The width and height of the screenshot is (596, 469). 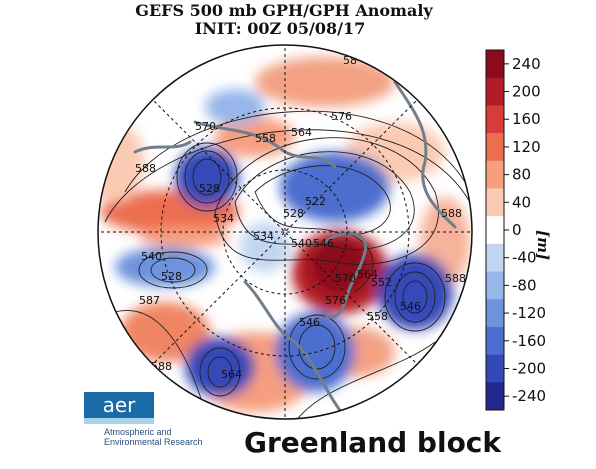 I want to click on map-title: GEFS 500 mb GPH/GPH Anomaly, so click(x=284, y=10).